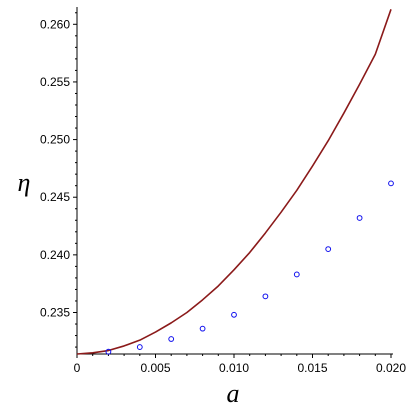 The height and width of the screenshot is (415, 415). What do you see at coordinates (55, 24) in the screenshot?
I see `y-tick-label: 0.260` at bounding box center [55, 24].